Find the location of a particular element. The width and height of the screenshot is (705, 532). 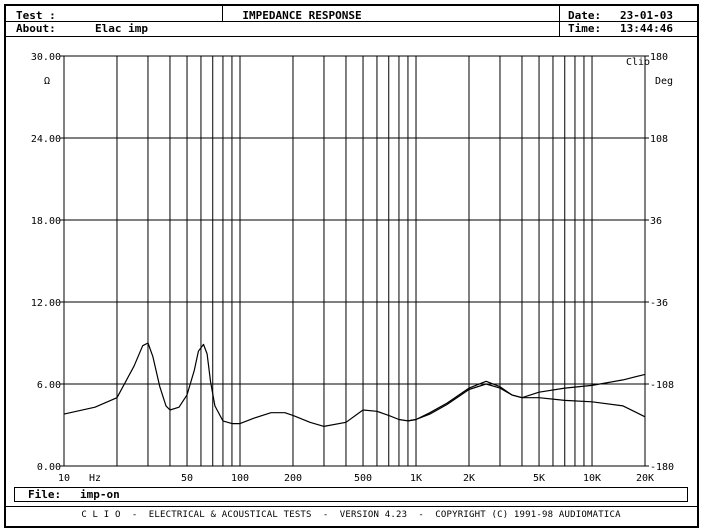

time-value: 13:44:46 is located at coordinates (646, 28).